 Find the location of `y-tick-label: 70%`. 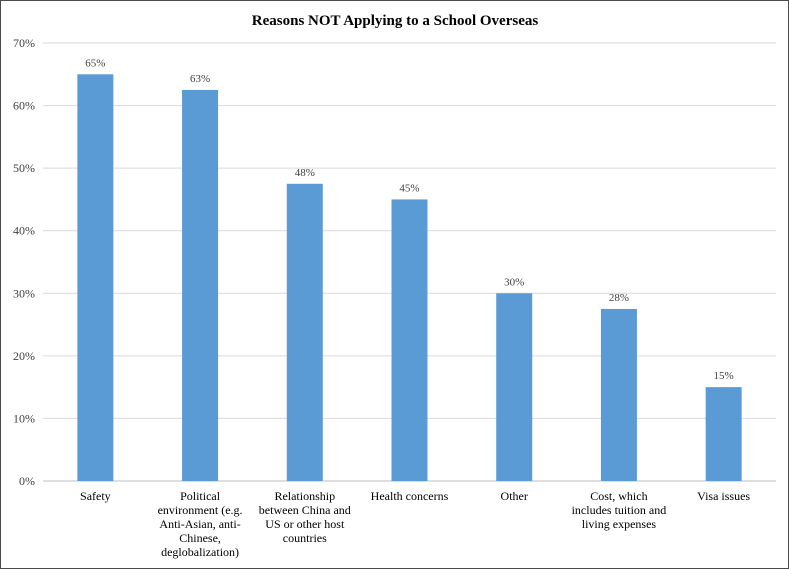

y-tick-label: 70% is located at coordinates (24, 43).